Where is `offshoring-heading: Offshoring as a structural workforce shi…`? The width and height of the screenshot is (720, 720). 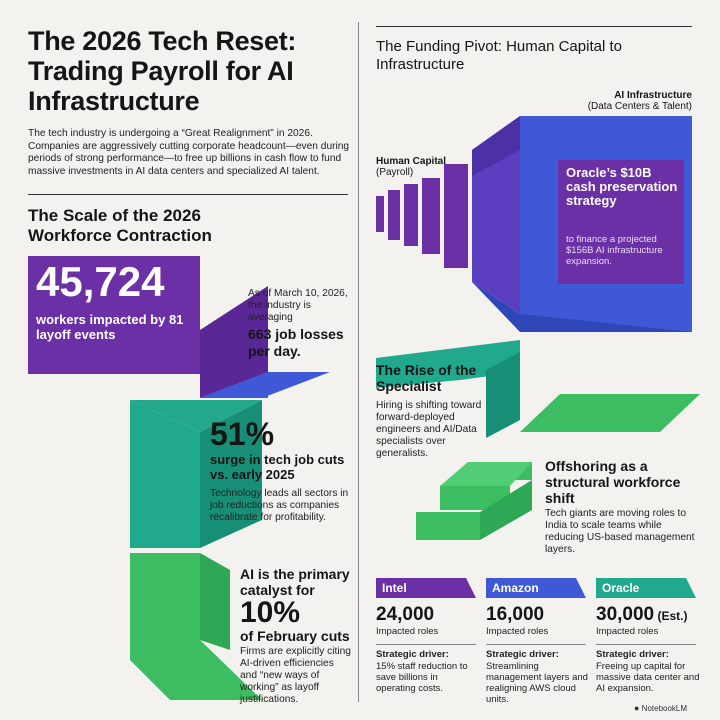
offshoring-heading: Offshoring as a structural workforce shi… is located at coordinates (613, 482).